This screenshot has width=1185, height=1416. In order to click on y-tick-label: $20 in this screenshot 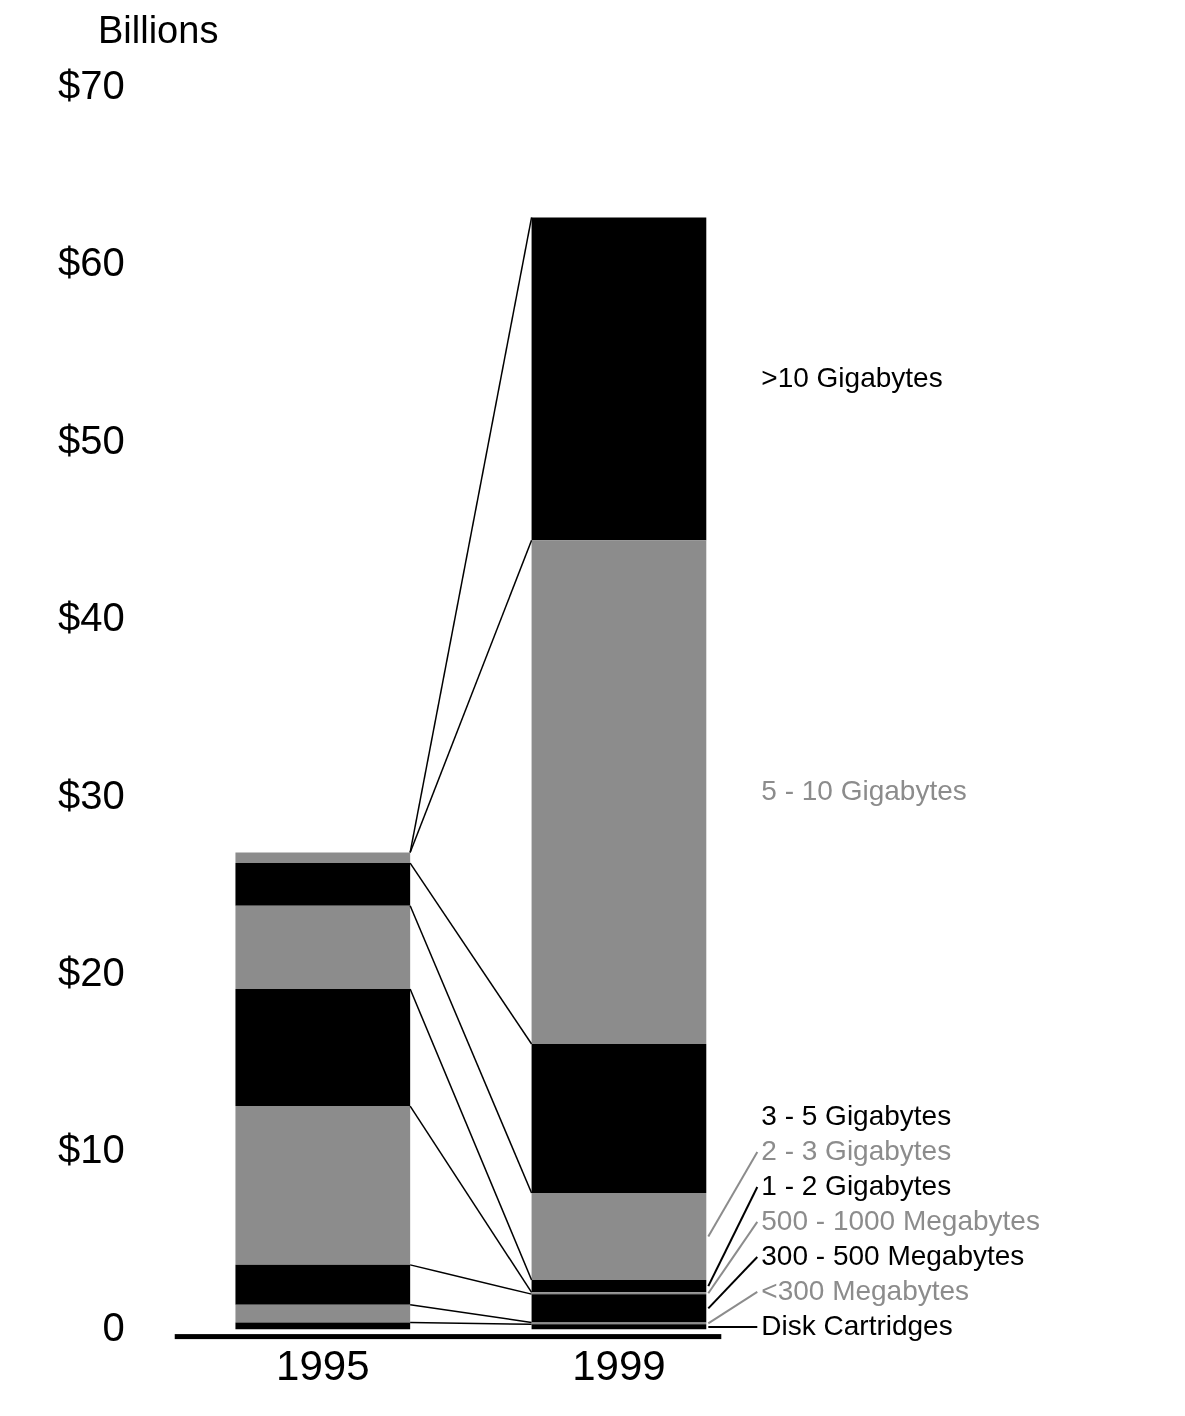, I will do `click(91, 971)`.